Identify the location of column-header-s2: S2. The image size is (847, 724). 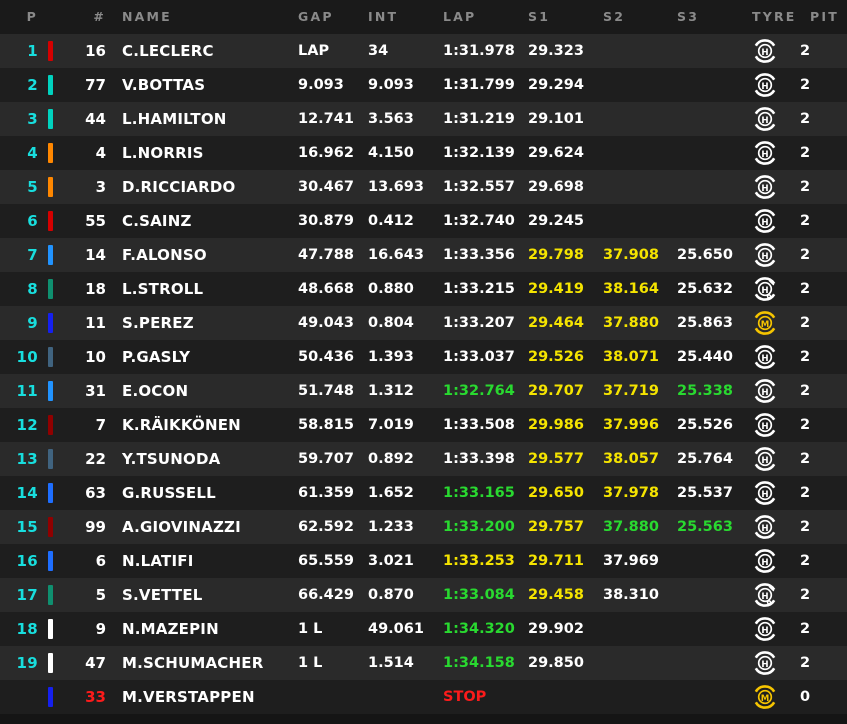
(614, 16).